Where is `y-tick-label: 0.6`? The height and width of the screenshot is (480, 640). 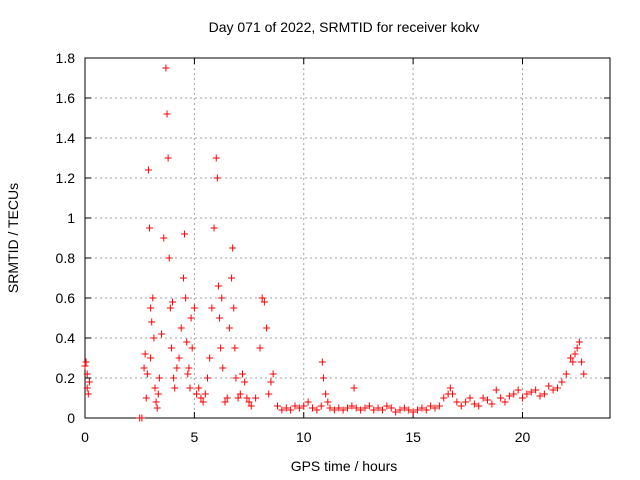
y-tick-label: 0.6 is located at coordinates (66, 298).